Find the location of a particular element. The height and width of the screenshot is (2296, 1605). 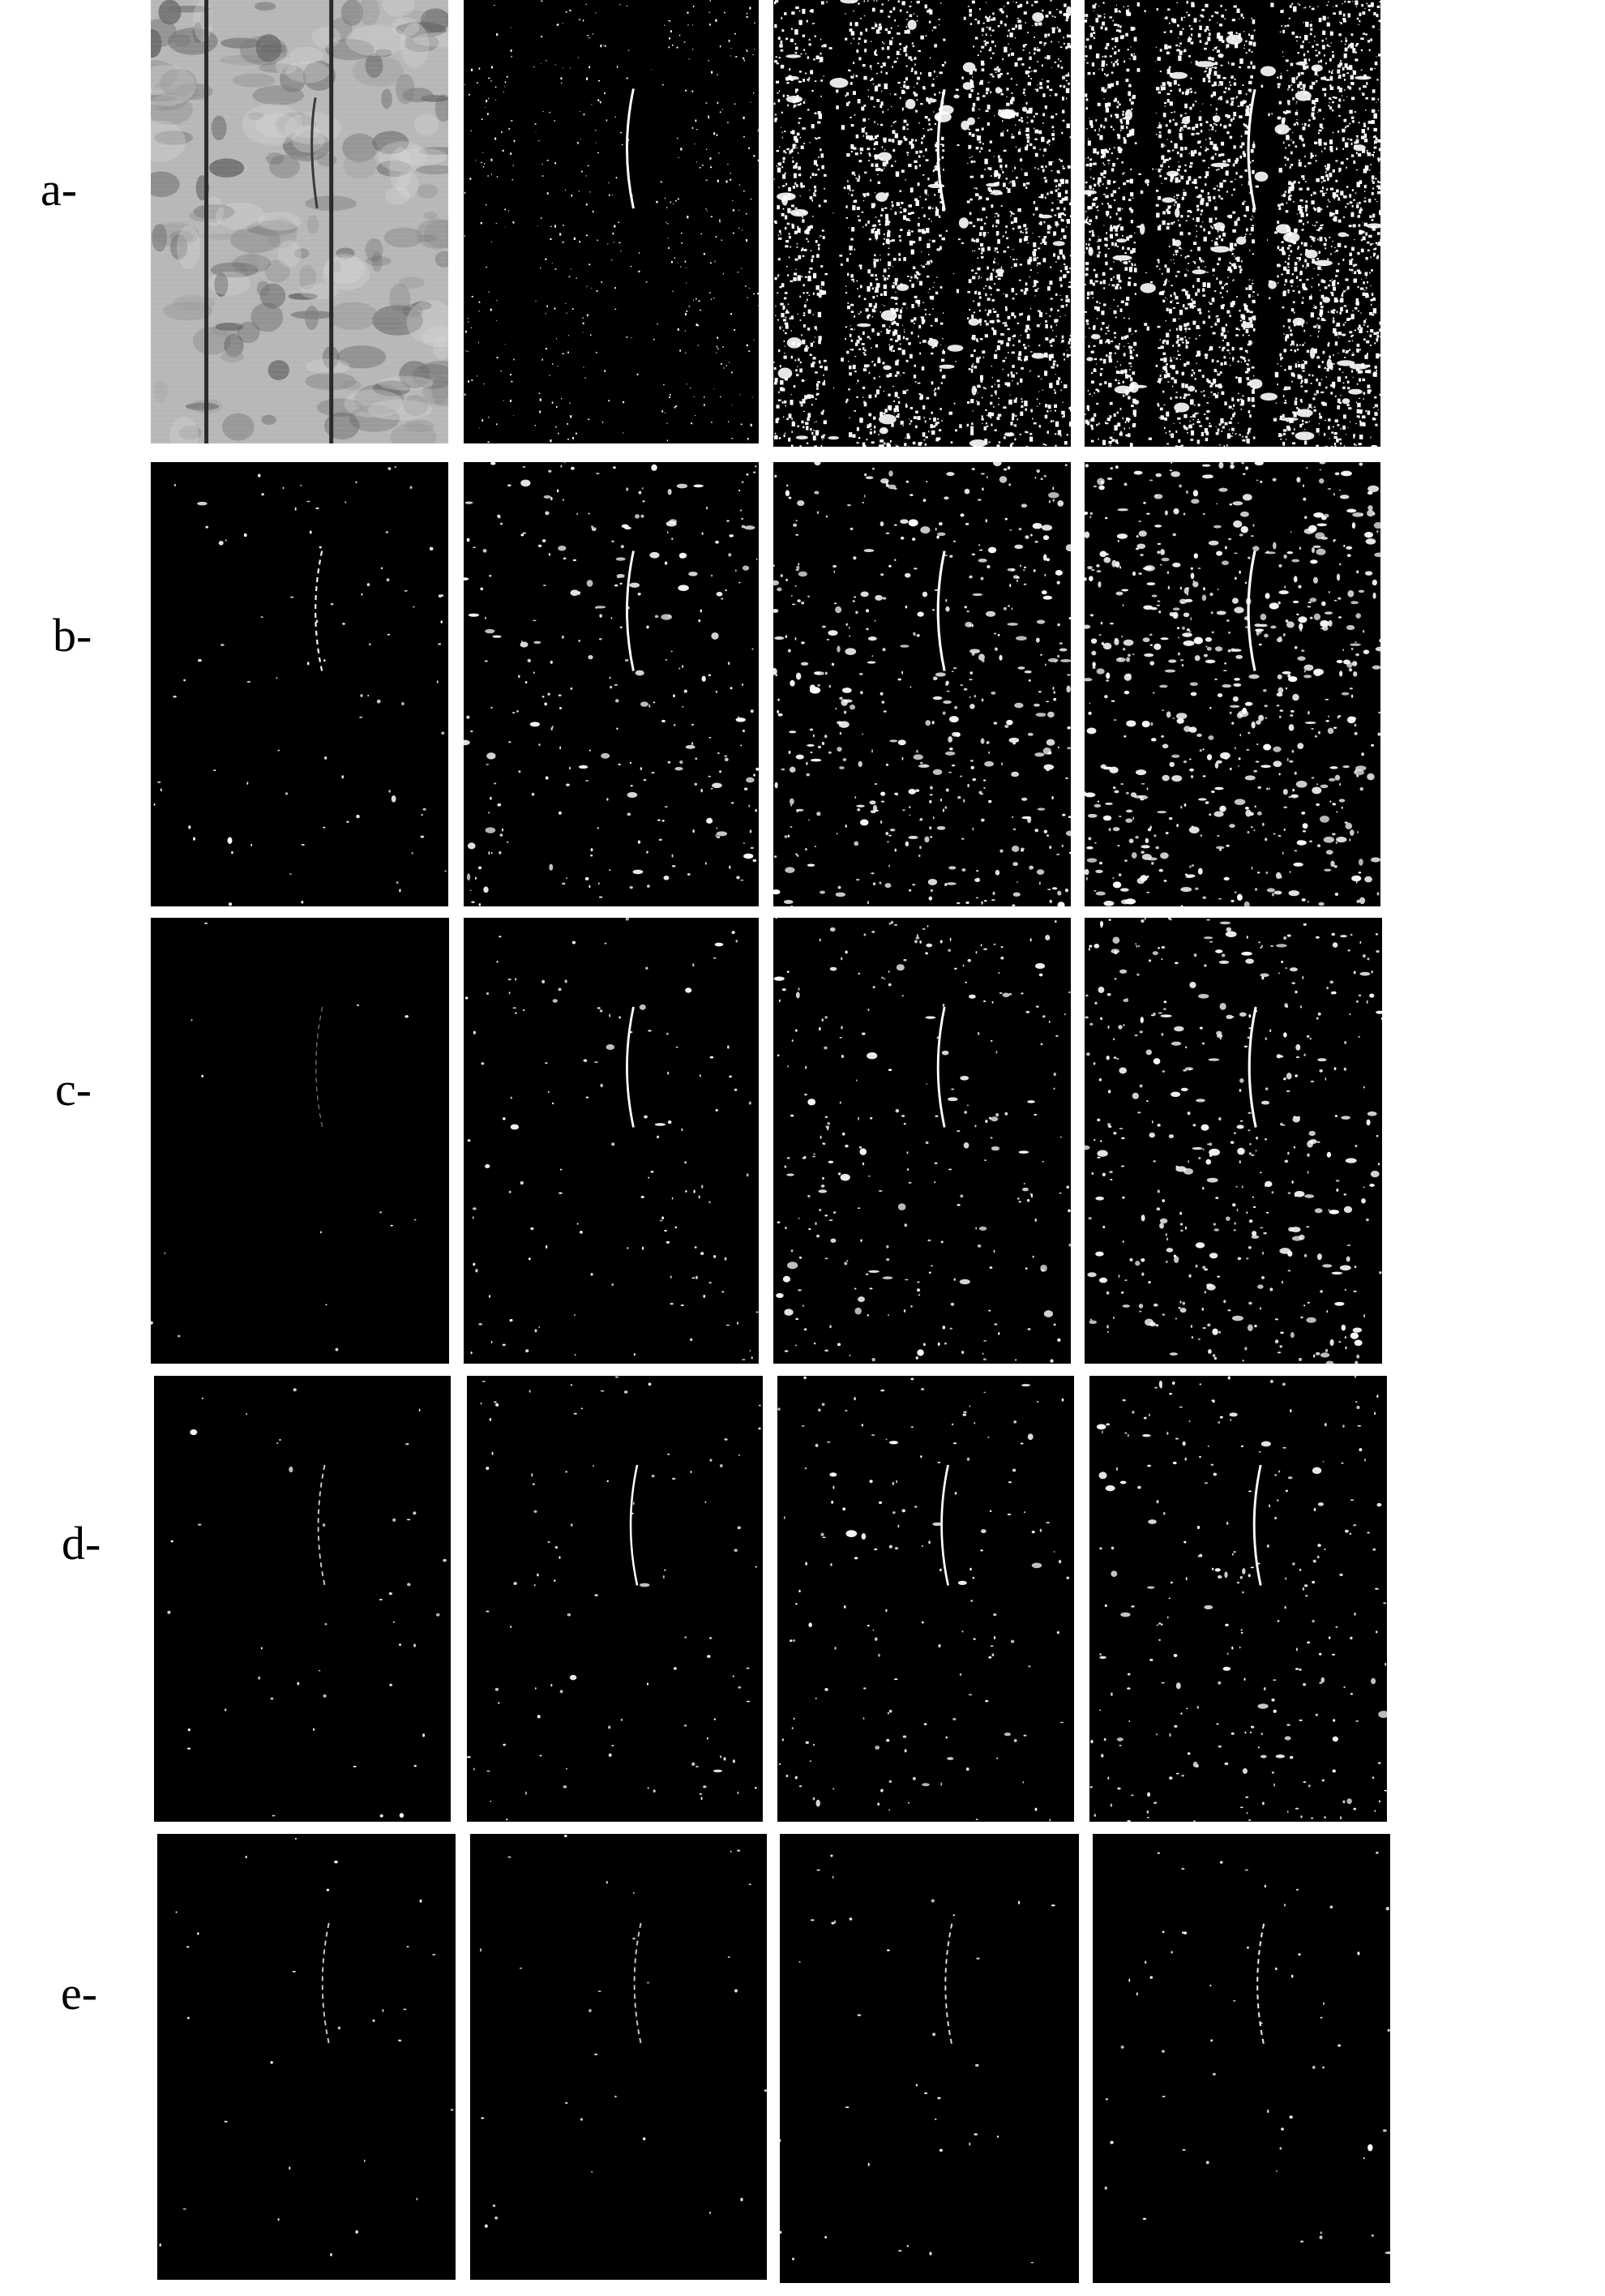

row-label-c: c- is located at coordinates (73, 1089).